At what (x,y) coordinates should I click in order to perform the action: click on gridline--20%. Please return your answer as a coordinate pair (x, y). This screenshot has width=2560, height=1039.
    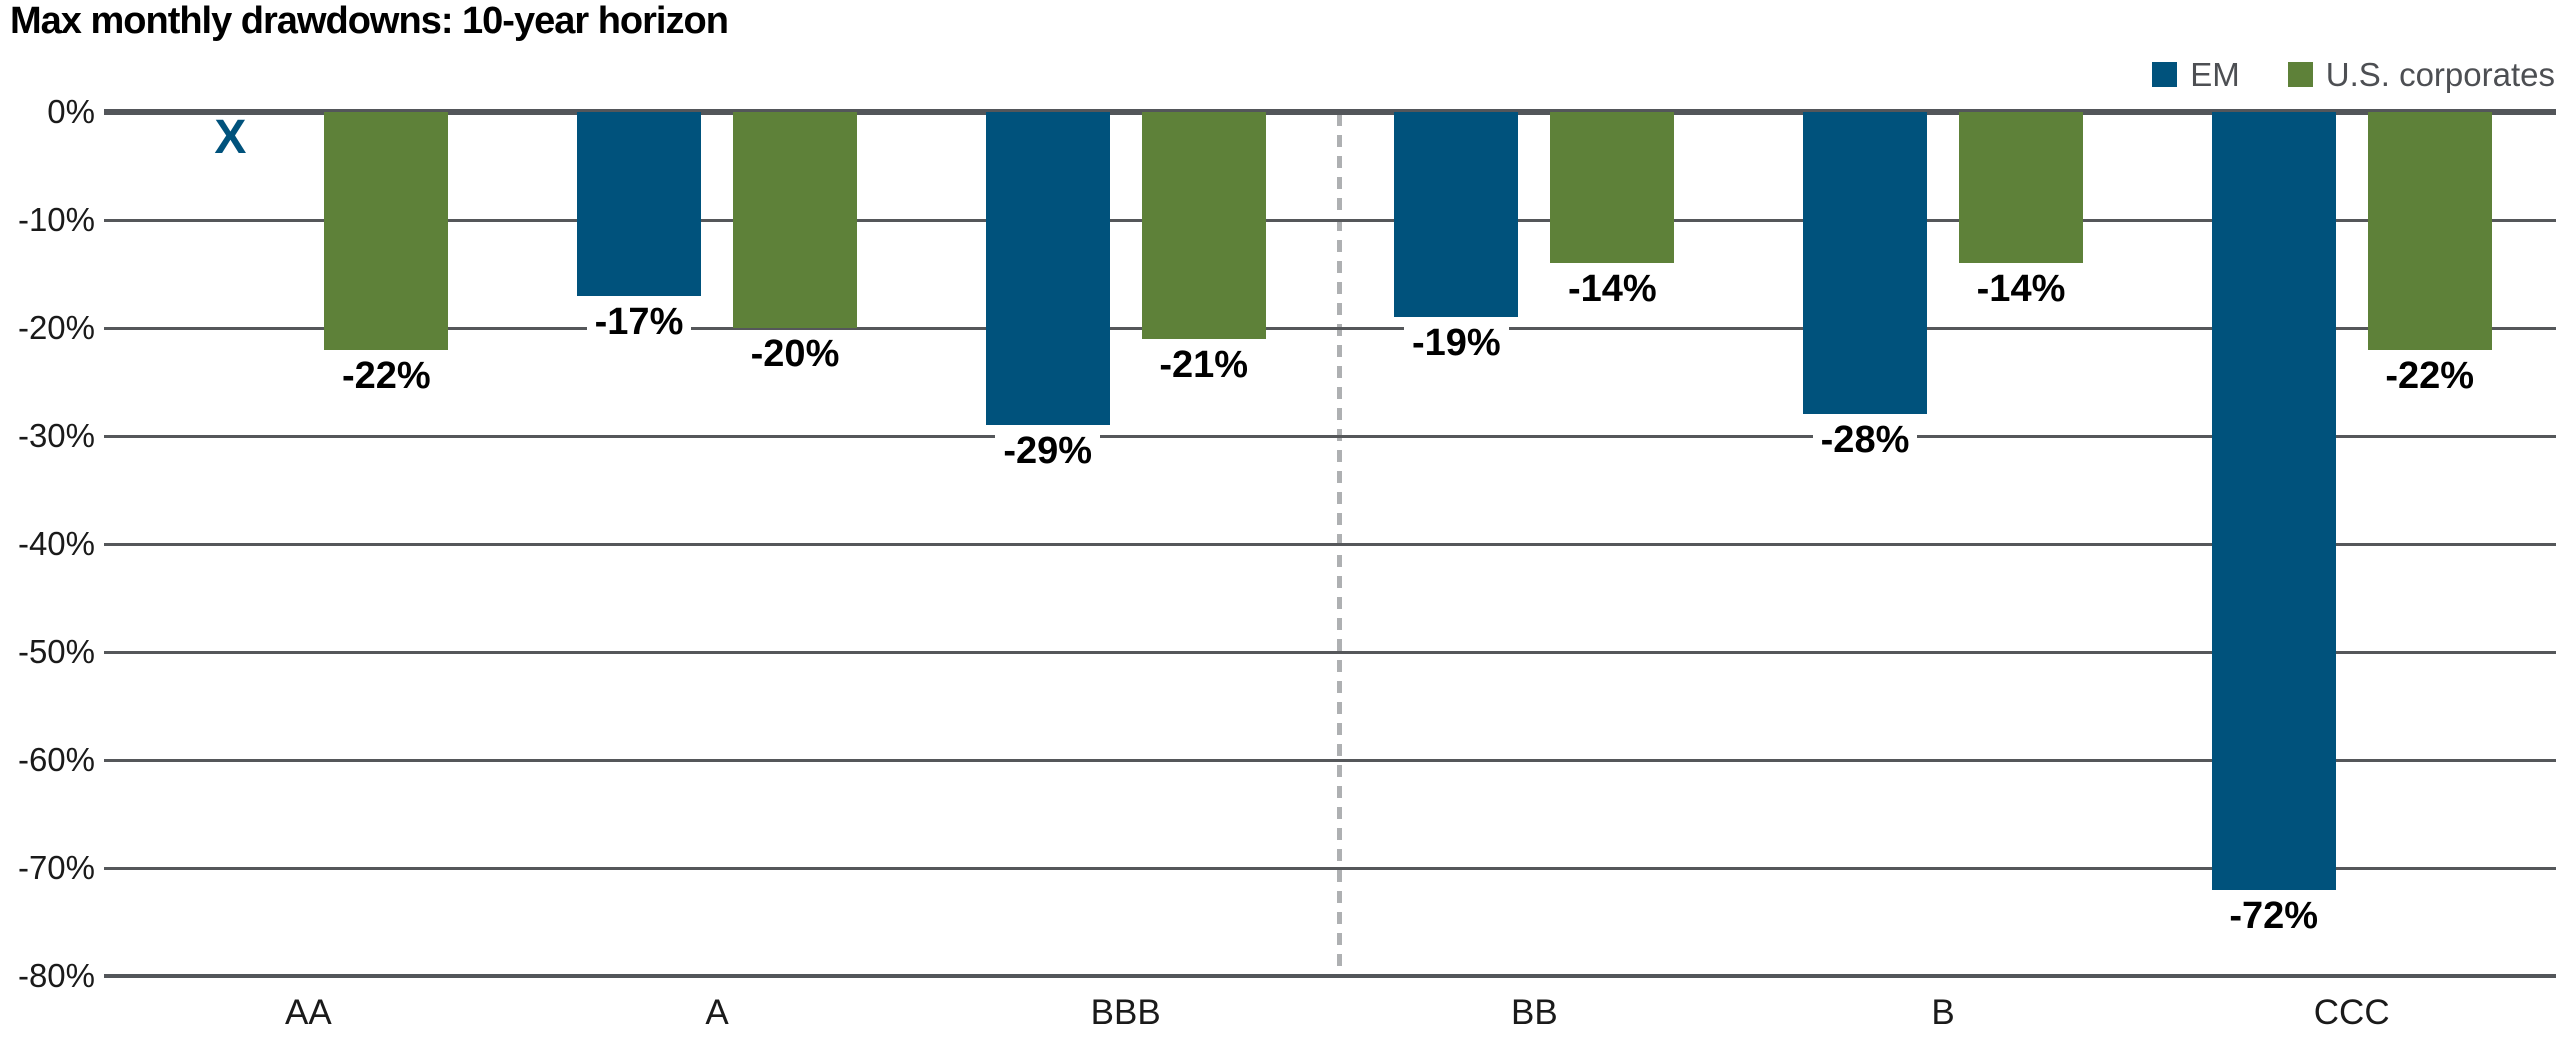
    Looking at the image, I should click on (1330, 328).